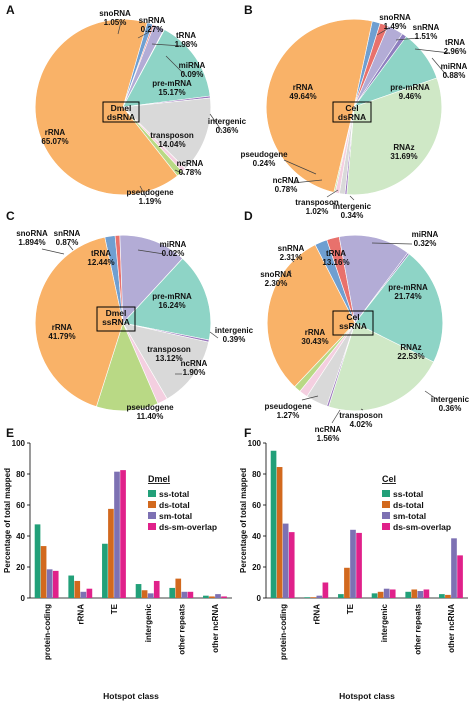 The height and width of the screenshot is (707, 474). I want to click on slice-name-rnaz: RNAz, so click(410, 347).